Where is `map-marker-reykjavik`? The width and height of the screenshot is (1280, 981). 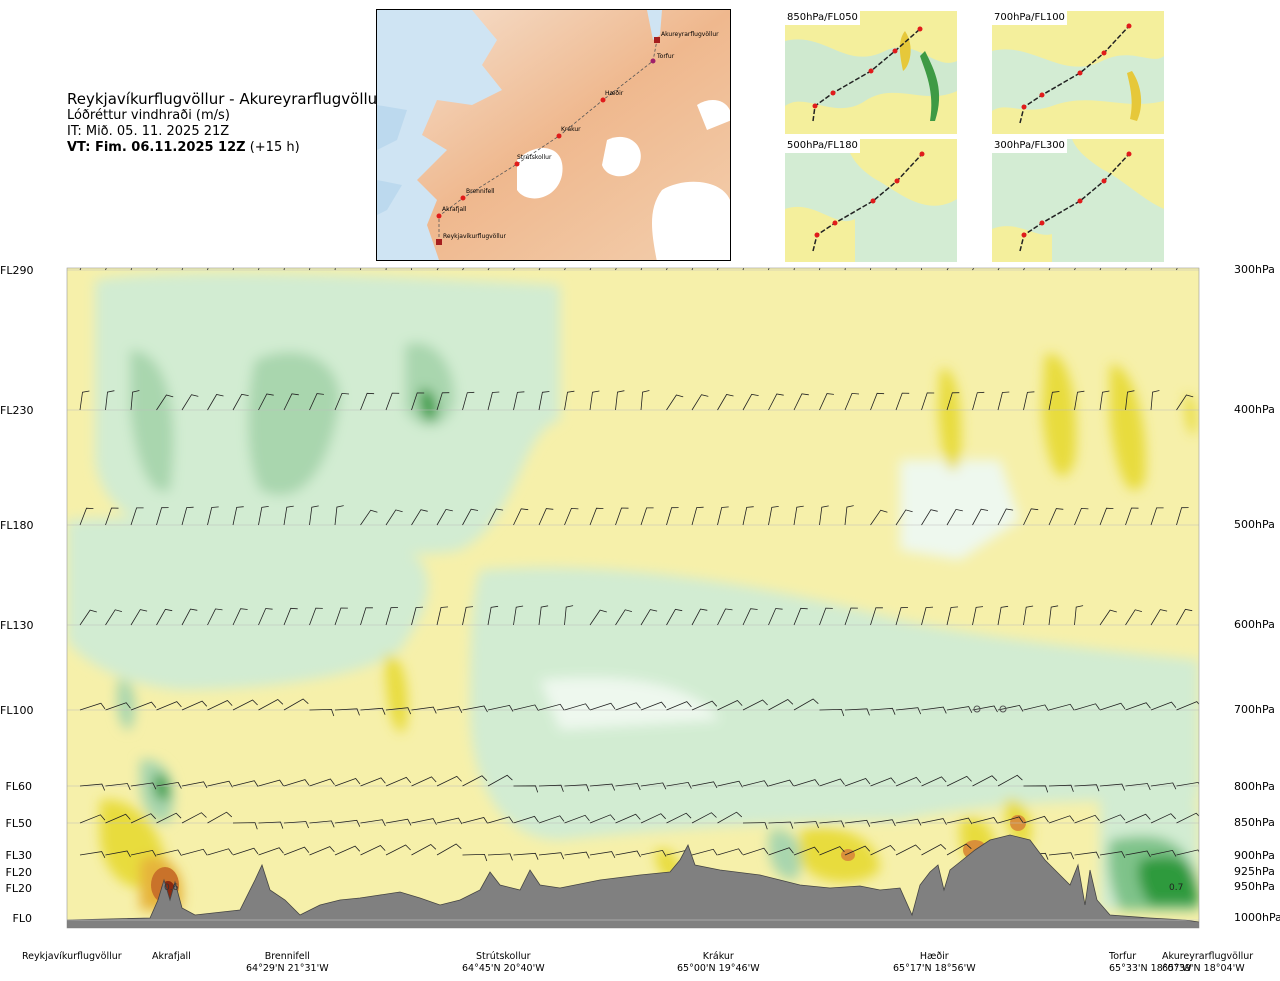
map-marker-reykjavik is located at coordinates (439, 242).